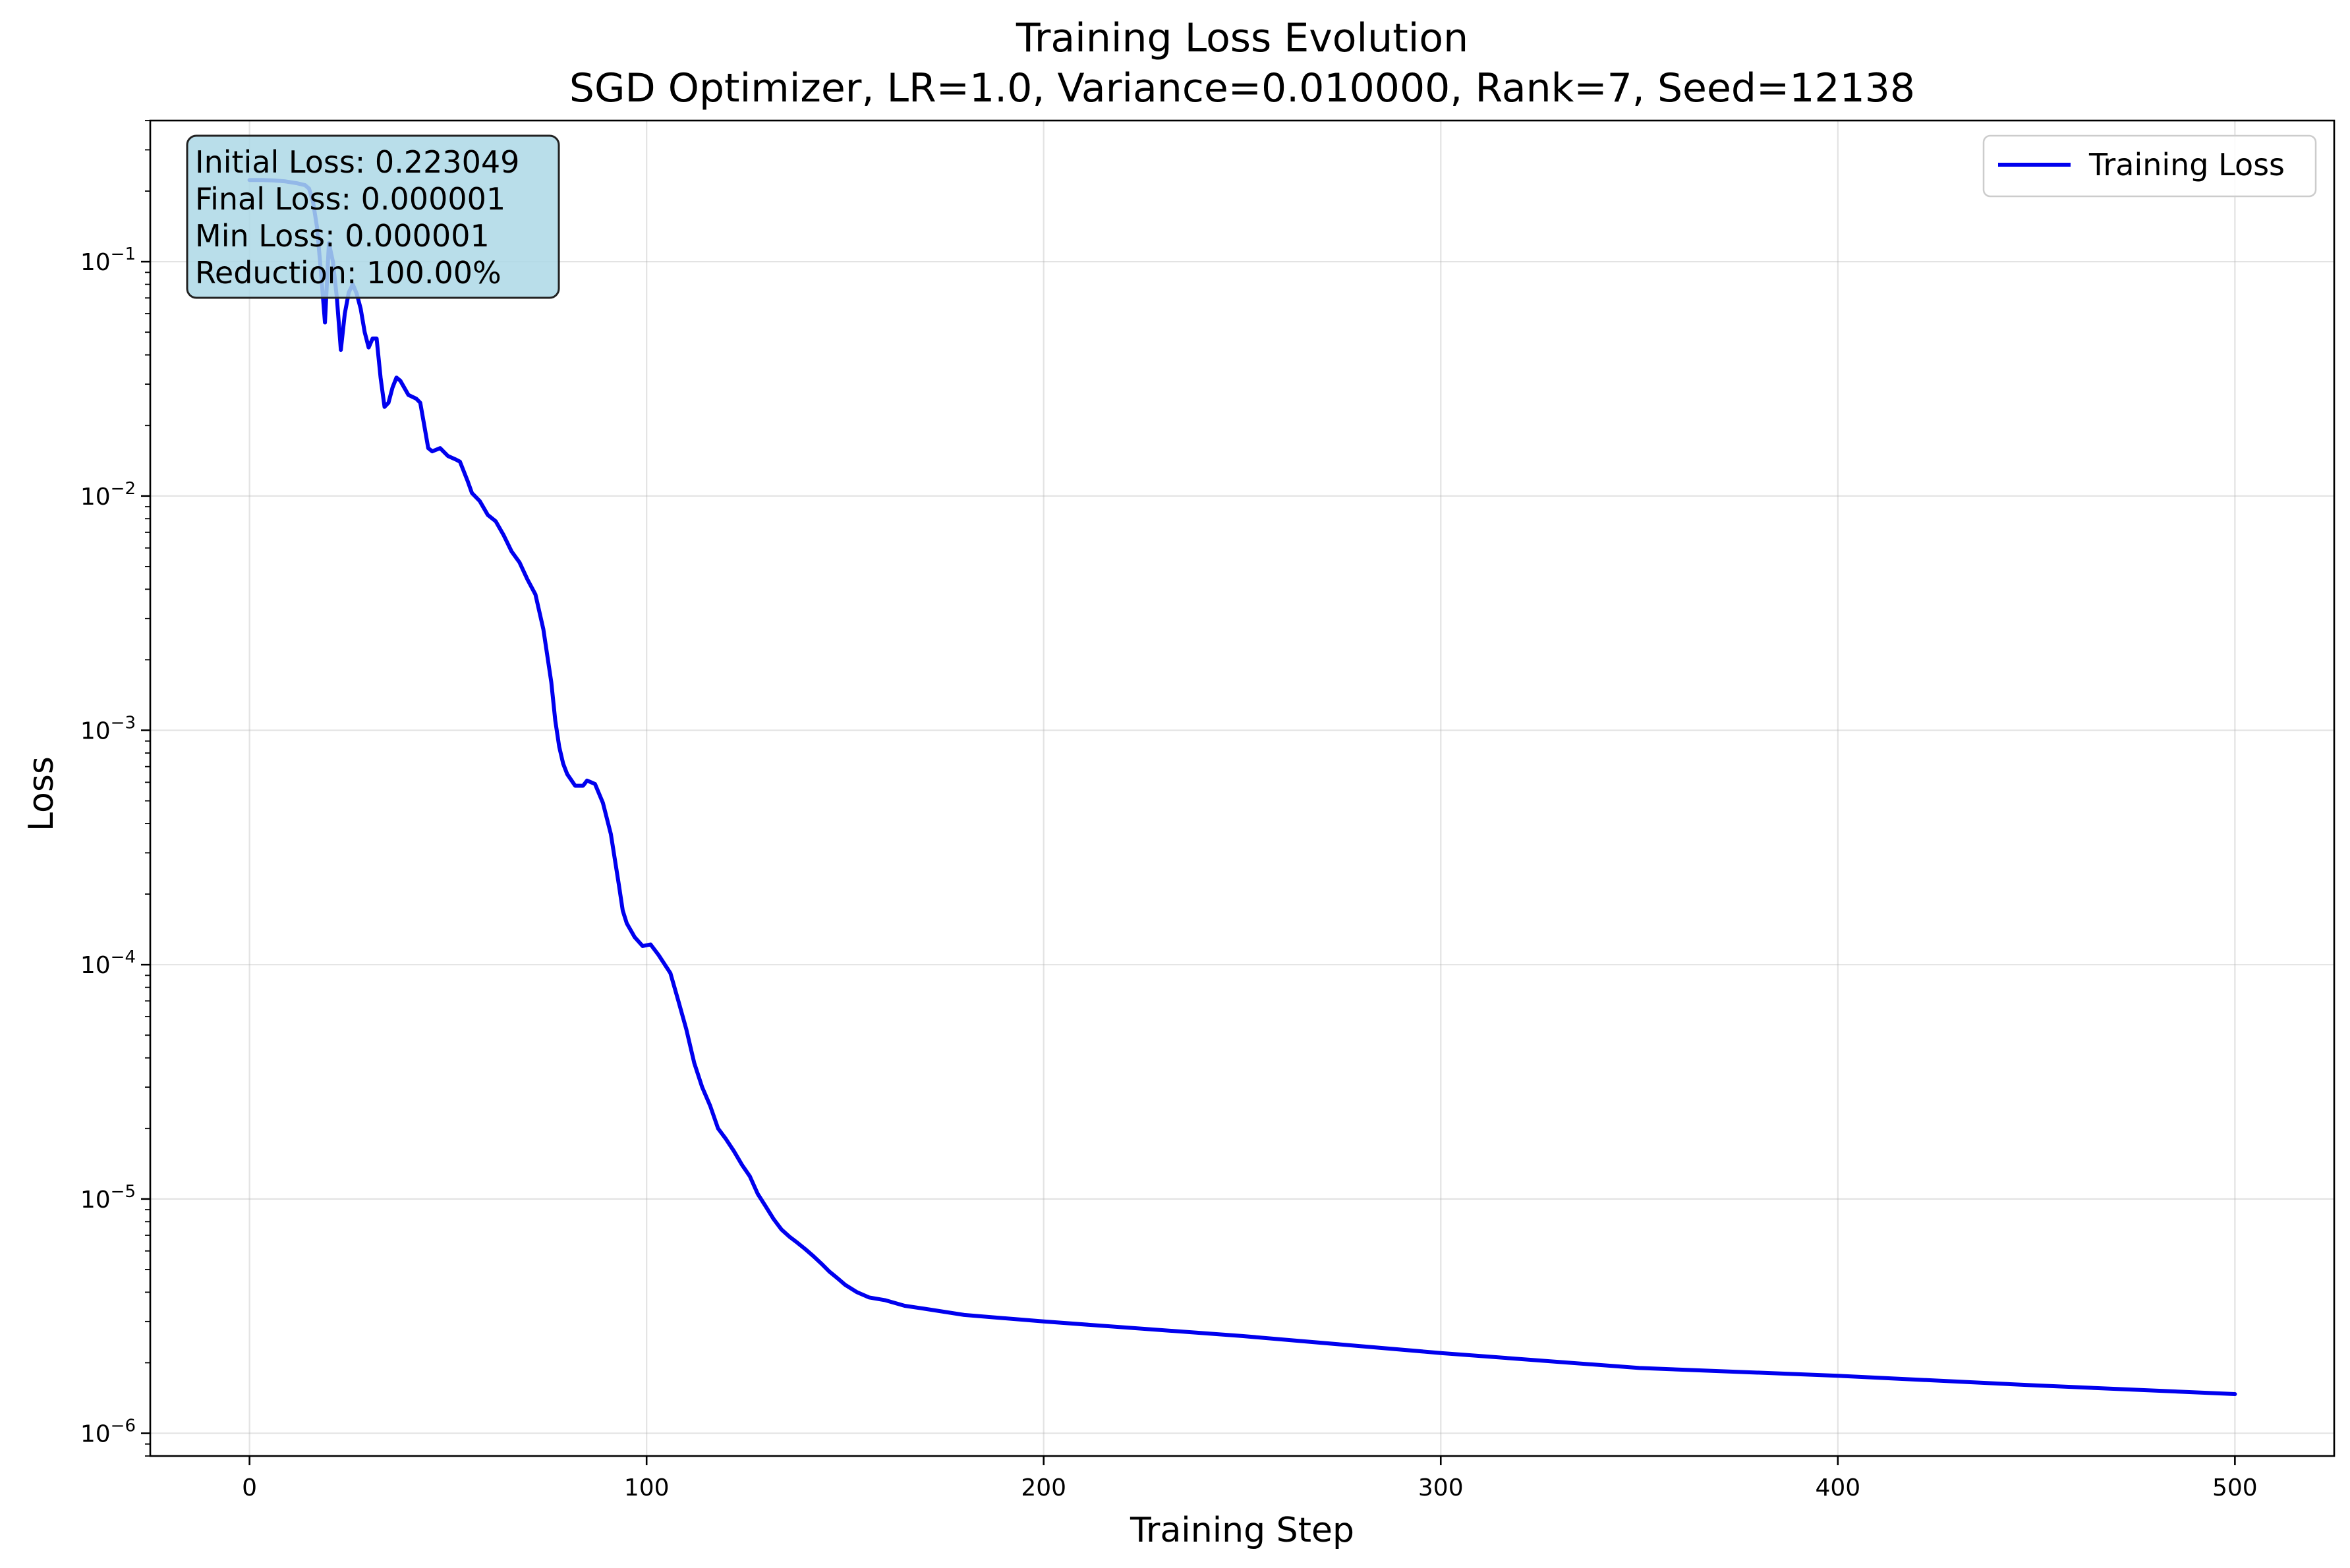 Image resolution: width=2350 pixels, height=1568 pixels. What do you see at coordinates (1837, 1487) in the screenshot?
I see `x-tick-label: 400` at bounding box center [1837, 1487].